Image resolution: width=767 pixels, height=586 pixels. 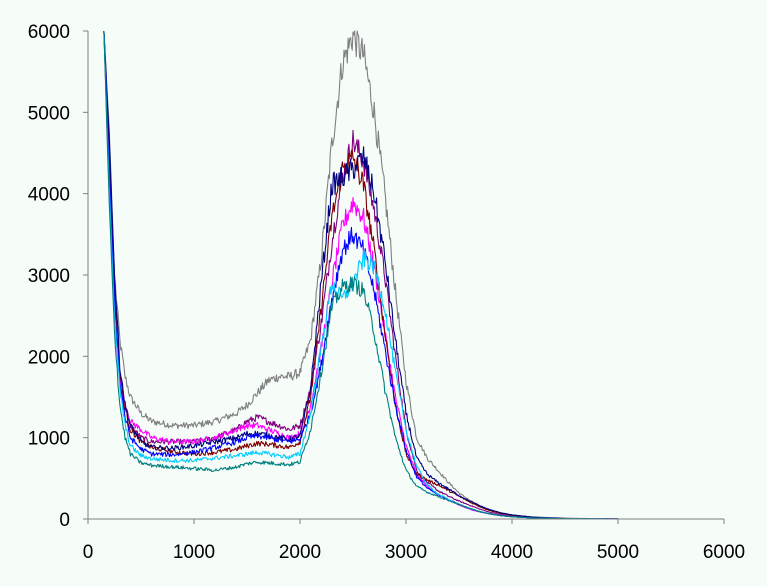 What do you see at coordinates (512, 552) in the screenshot?
I see `x-tick-label: 4000` at bounding box center [512, 552].